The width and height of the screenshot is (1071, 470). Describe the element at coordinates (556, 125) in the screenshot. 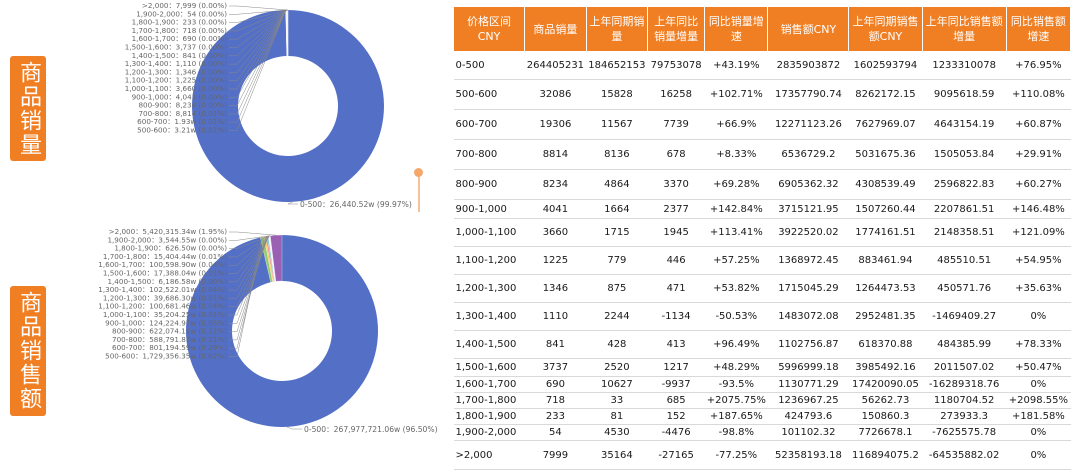

I see `table-cell: 19306` at that location.